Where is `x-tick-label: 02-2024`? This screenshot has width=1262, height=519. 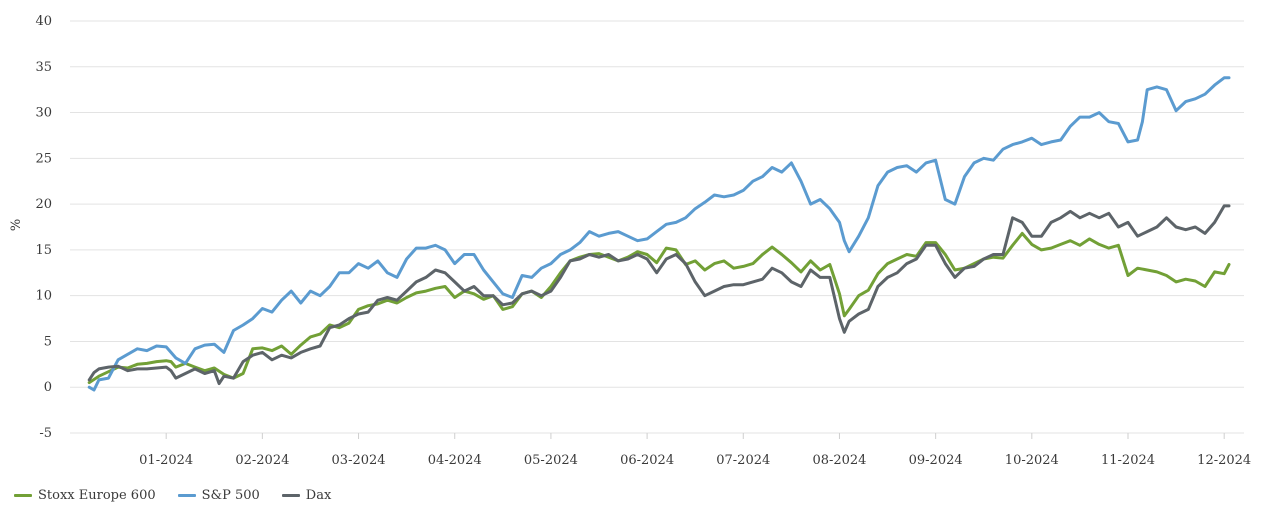
x-tick-label: 02-2024 is located at coordinates (262, 460).